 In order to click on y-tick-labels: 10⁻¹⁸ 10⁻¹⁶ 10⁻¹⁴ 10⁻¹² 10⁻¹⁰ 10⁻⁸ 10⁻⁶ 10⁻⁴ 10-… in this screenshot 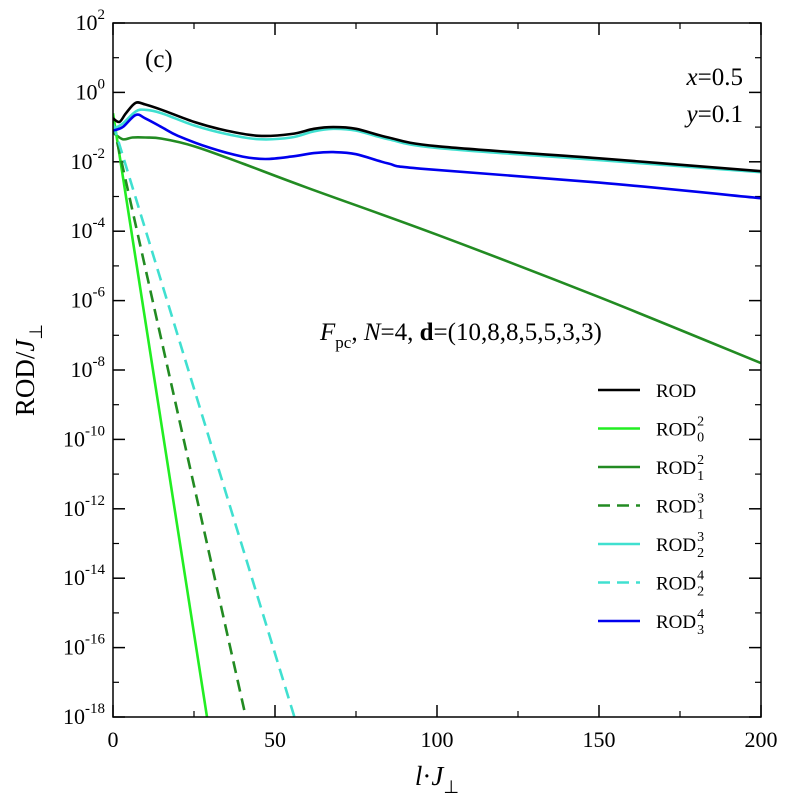, I will do `click(84, 368)`.